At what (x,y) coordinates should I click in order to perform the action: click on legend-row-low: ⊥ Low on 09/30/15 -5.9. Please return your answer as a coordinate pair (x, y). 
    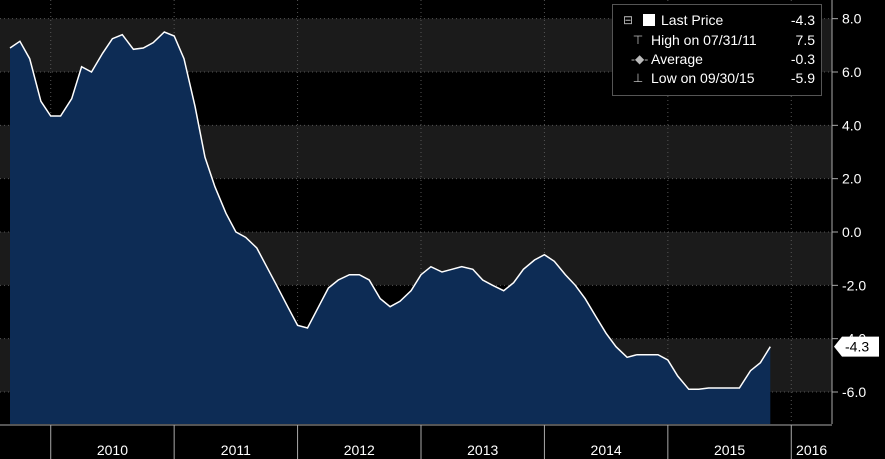
    Looking at the image, I should click on (717, 78).